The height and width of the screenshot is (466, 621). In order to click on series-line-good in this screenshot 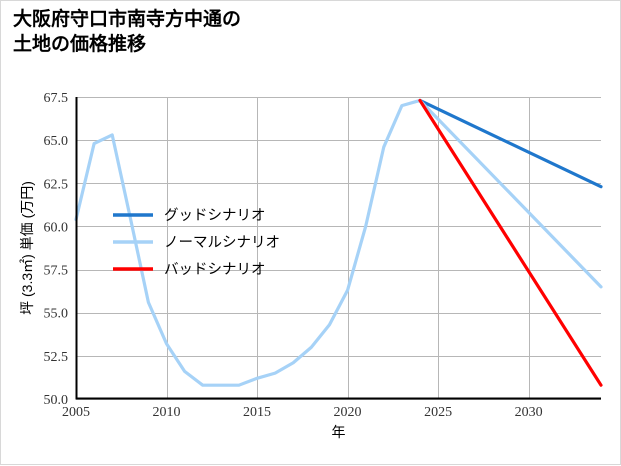, I will do `click(510, 143)`.